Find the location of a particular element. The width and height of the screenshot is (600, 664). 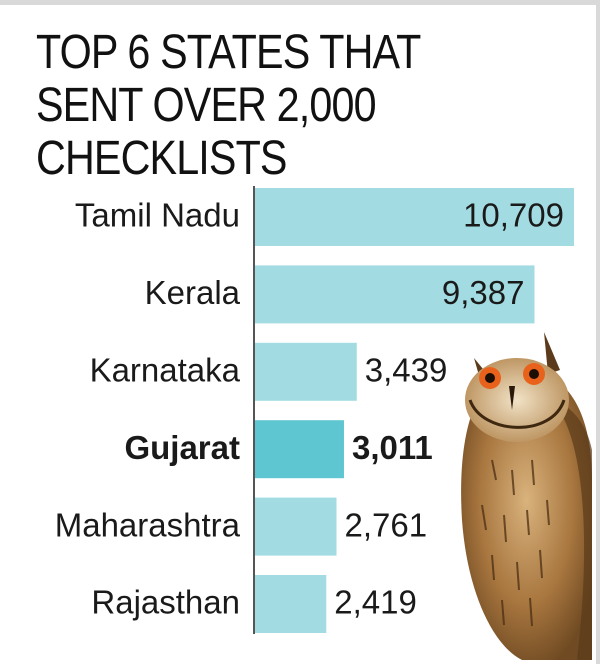

value-label: 10,709 is located at coordinates (513, 215).